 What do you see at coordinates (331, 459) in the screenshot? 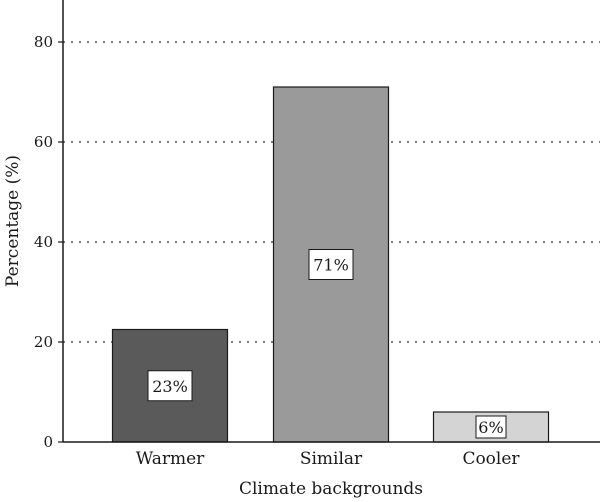
I see `category-label-similar: Similar` at bounding box center [331, 459].